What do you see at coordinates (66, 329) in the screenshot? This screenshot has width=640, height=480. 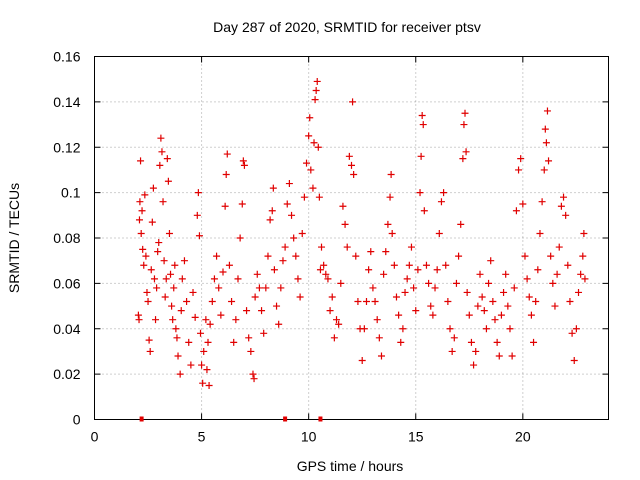 I see `y-tick-label: 0.04` at bounding box center [66, 329].